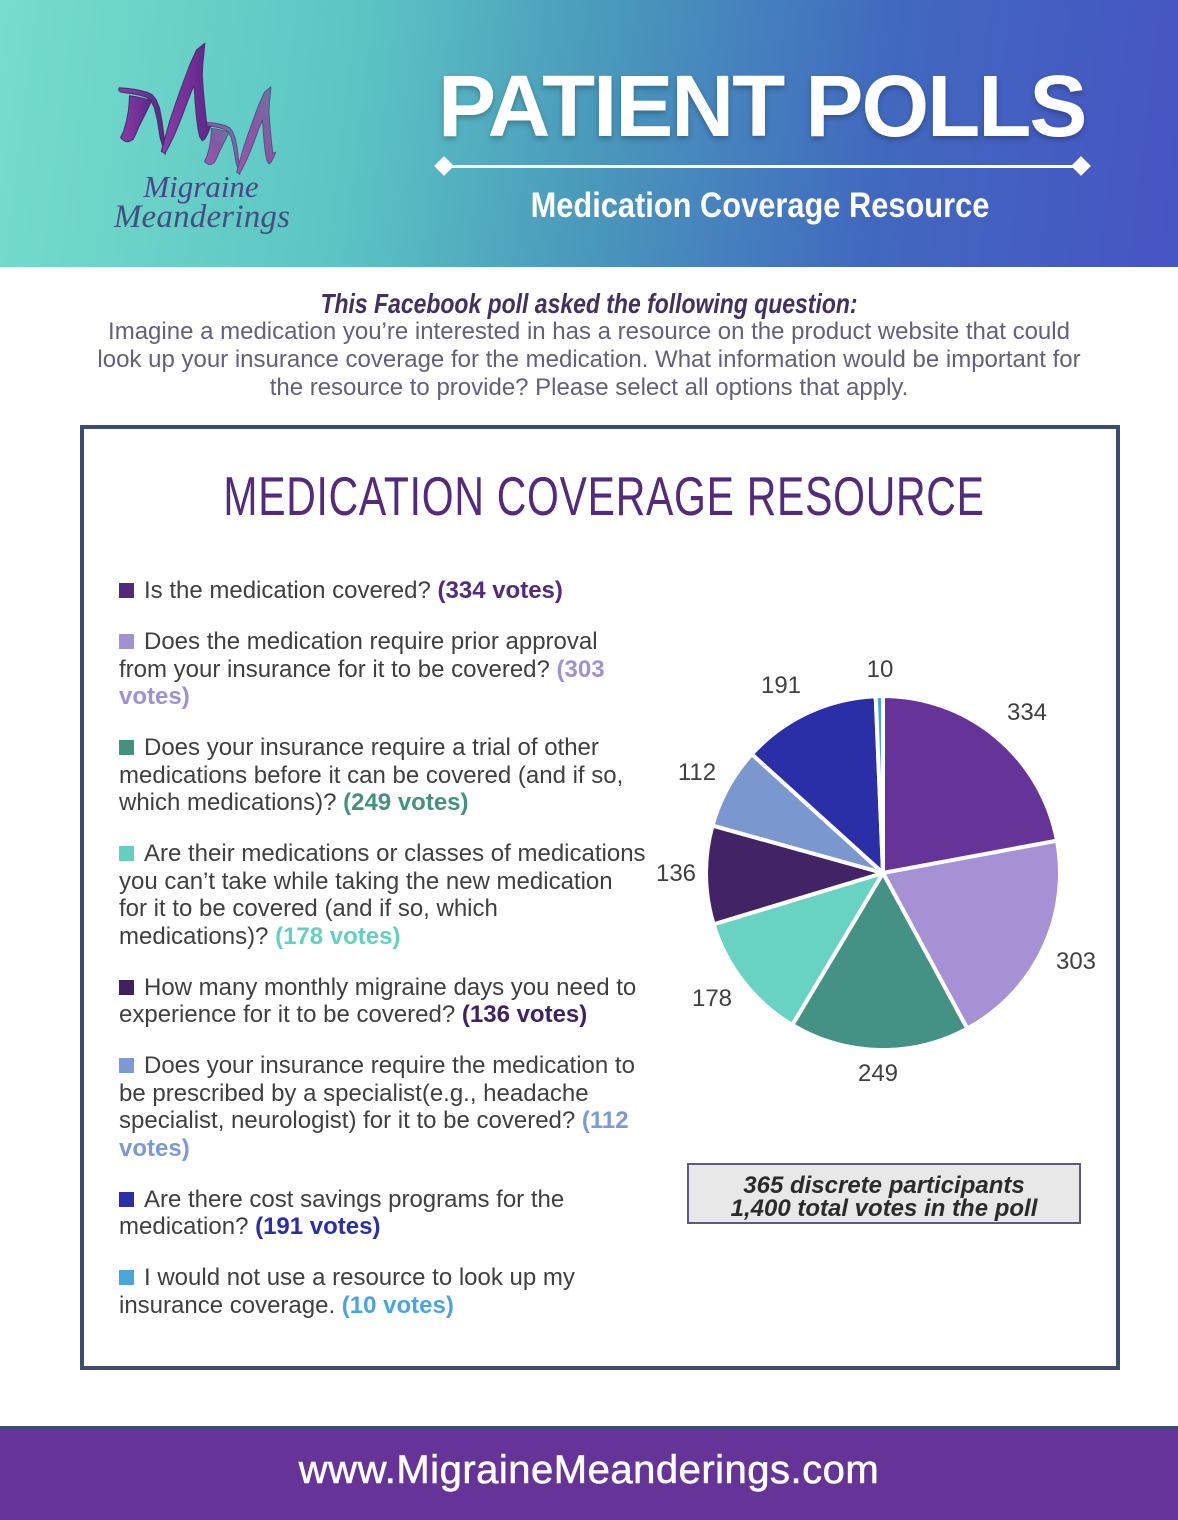 Image resolution: width=1178 pixels, height=1520 pixels. Describe the element at coordinates (880, 669) in the screenshot. I see `svg-text: 10` at that location.